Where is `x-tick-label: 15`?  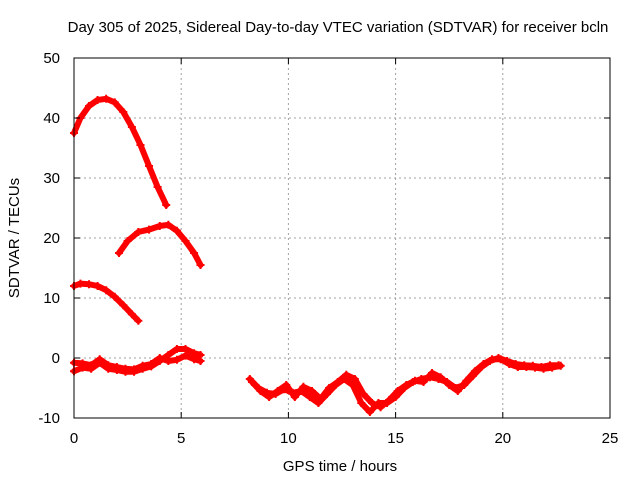 x-tick-label: 15 is located at coordinates (395, 438).